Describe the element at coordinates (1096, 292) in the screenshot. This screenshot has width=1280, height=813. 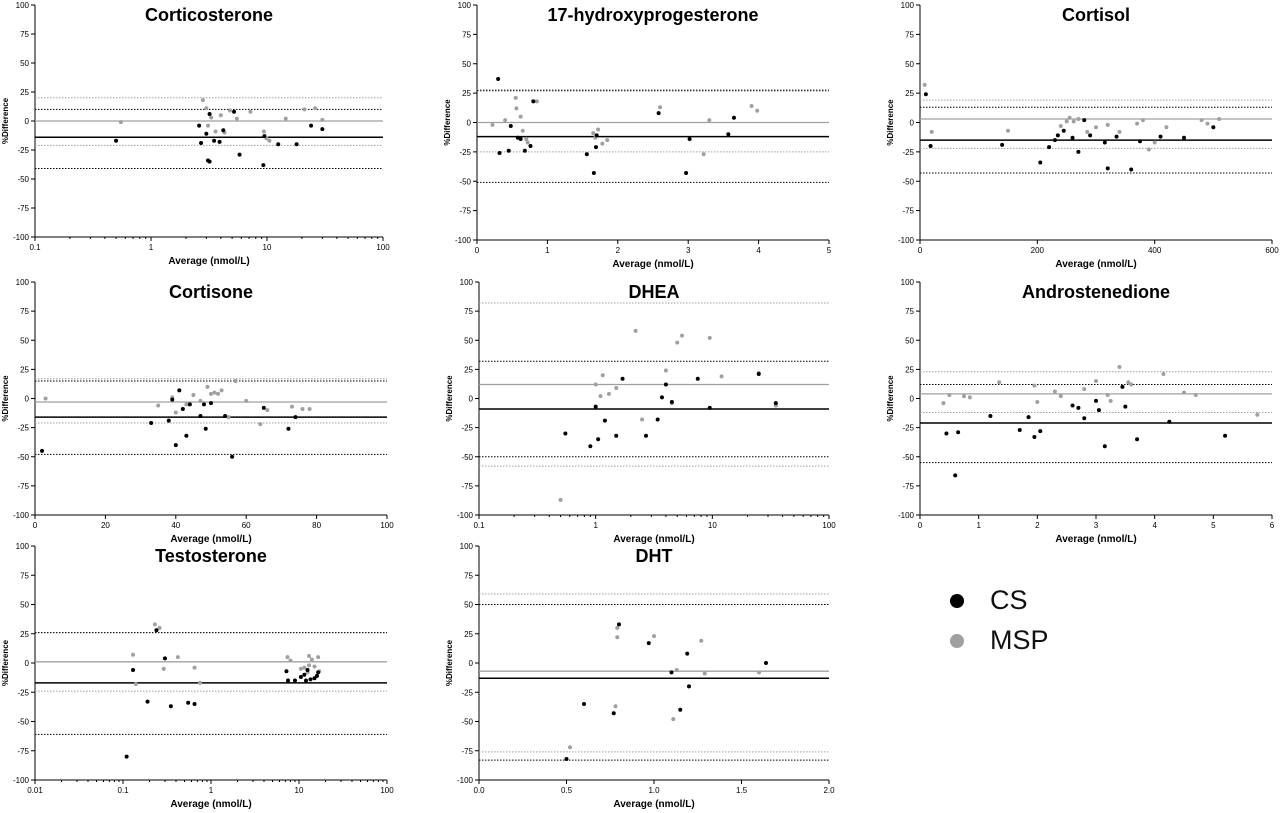
I see `chart-title: Androstenedione` at that location.